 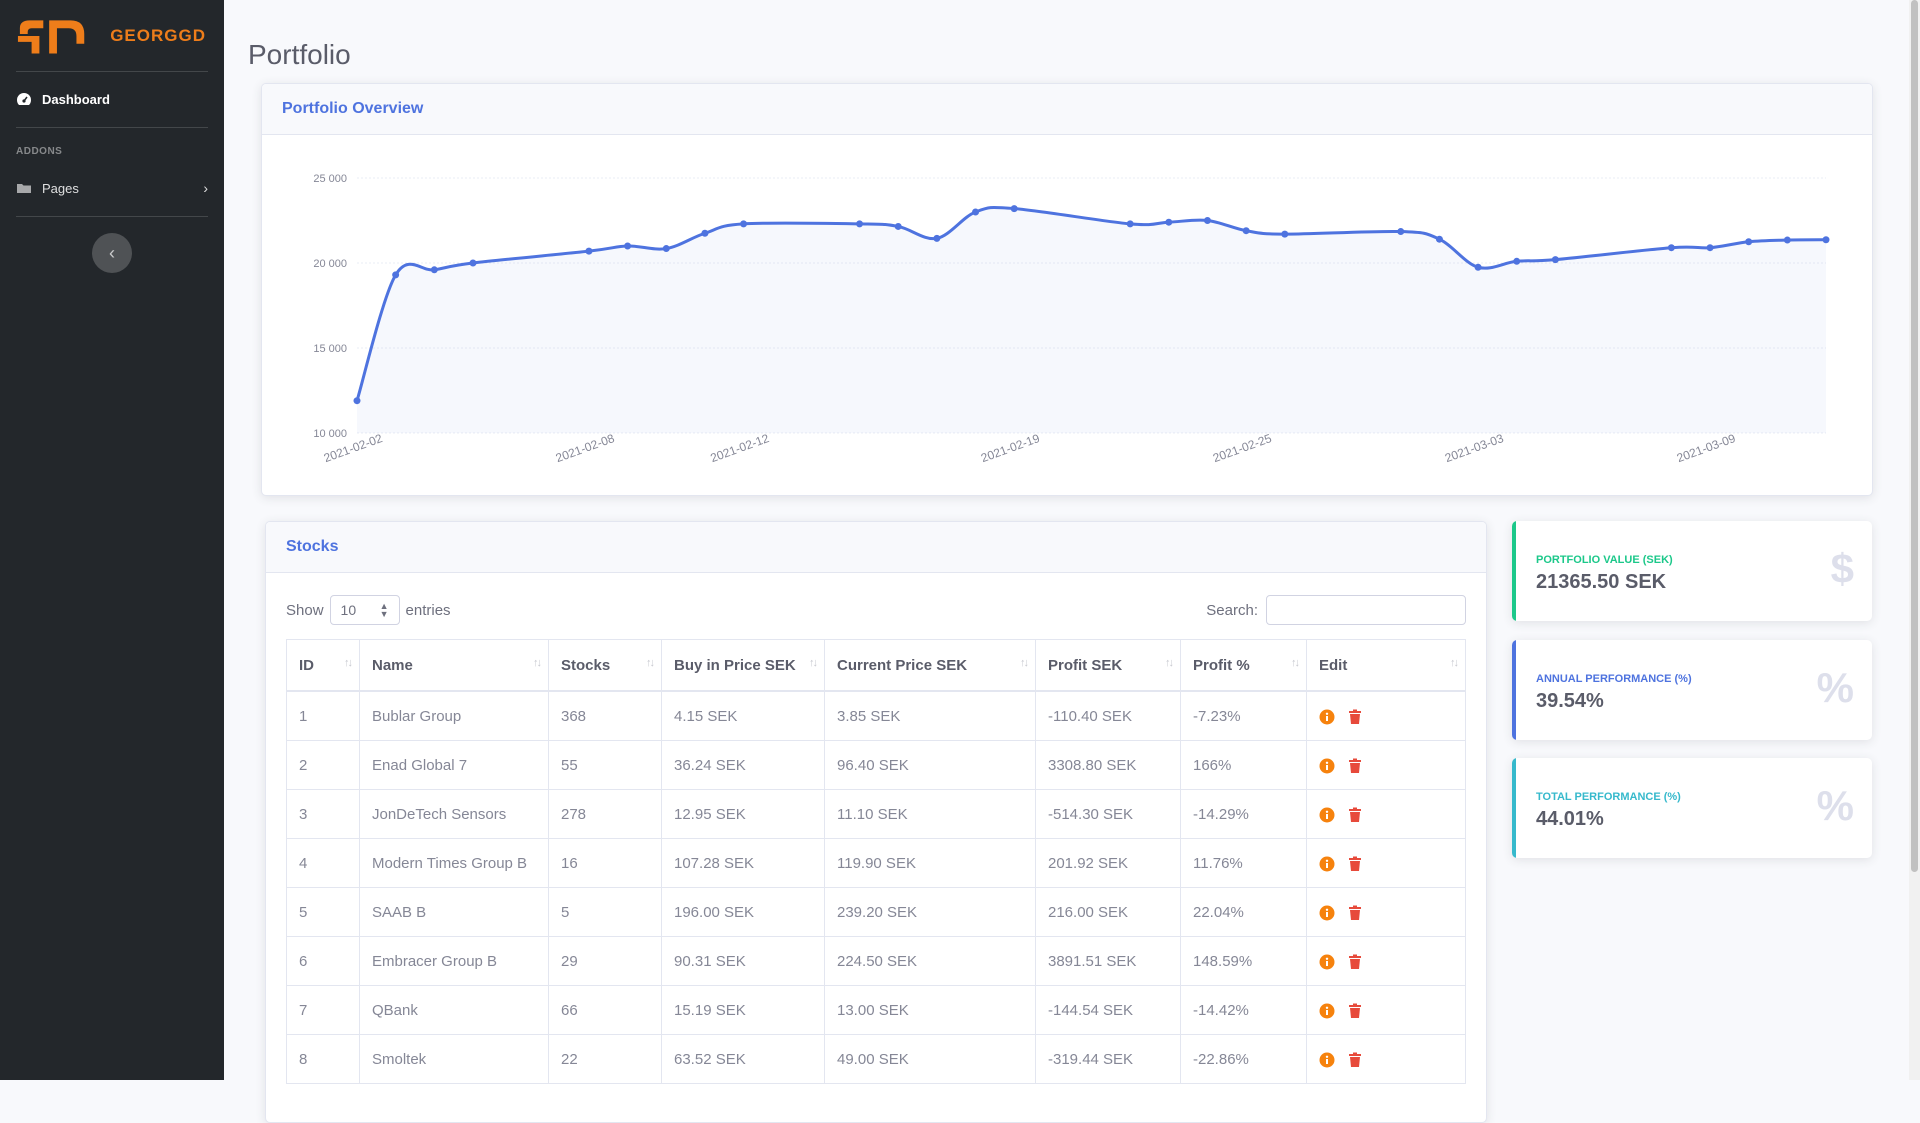 What do you see at coordinates (1221, 665) in the screenshot?
I see `column-label: Profit %` at bounding box center [1221, 665].